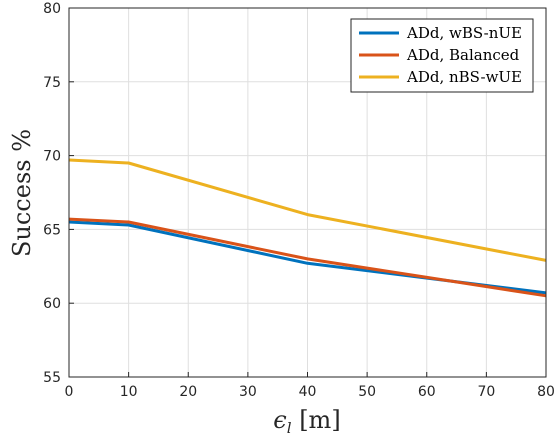 The height and width of the screenshot is (439, 555). Describe the element at coordinates (52, 230) in the screenshot. I see `y-tick-label: 65` at that location.